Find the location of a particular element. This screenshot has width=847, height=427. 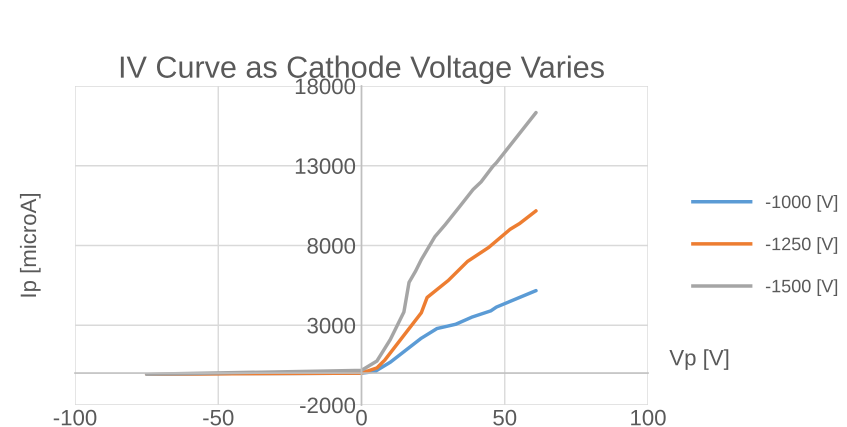

y-tick-label: -2000 is located at coordinates (328, 406).